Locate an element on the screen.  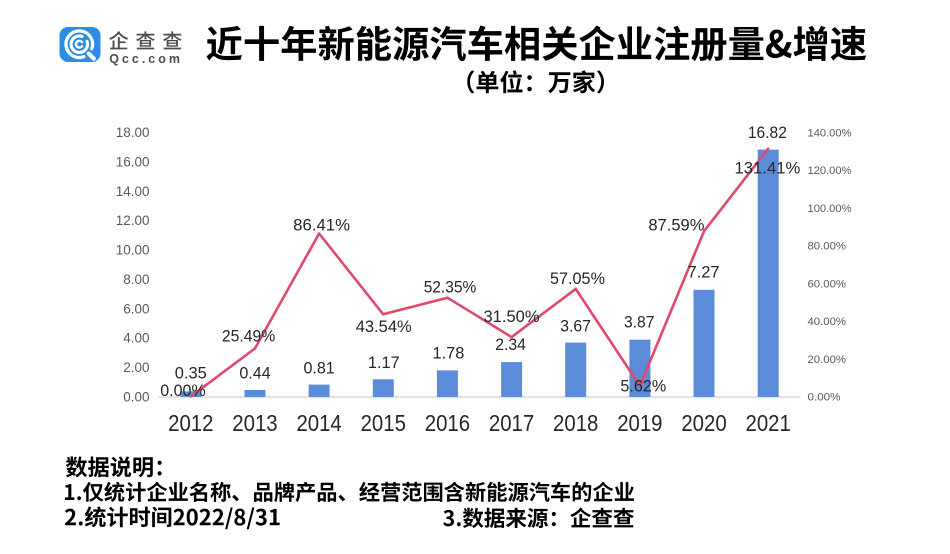
svg-text: 2019 is located at coordinates (639, 423).